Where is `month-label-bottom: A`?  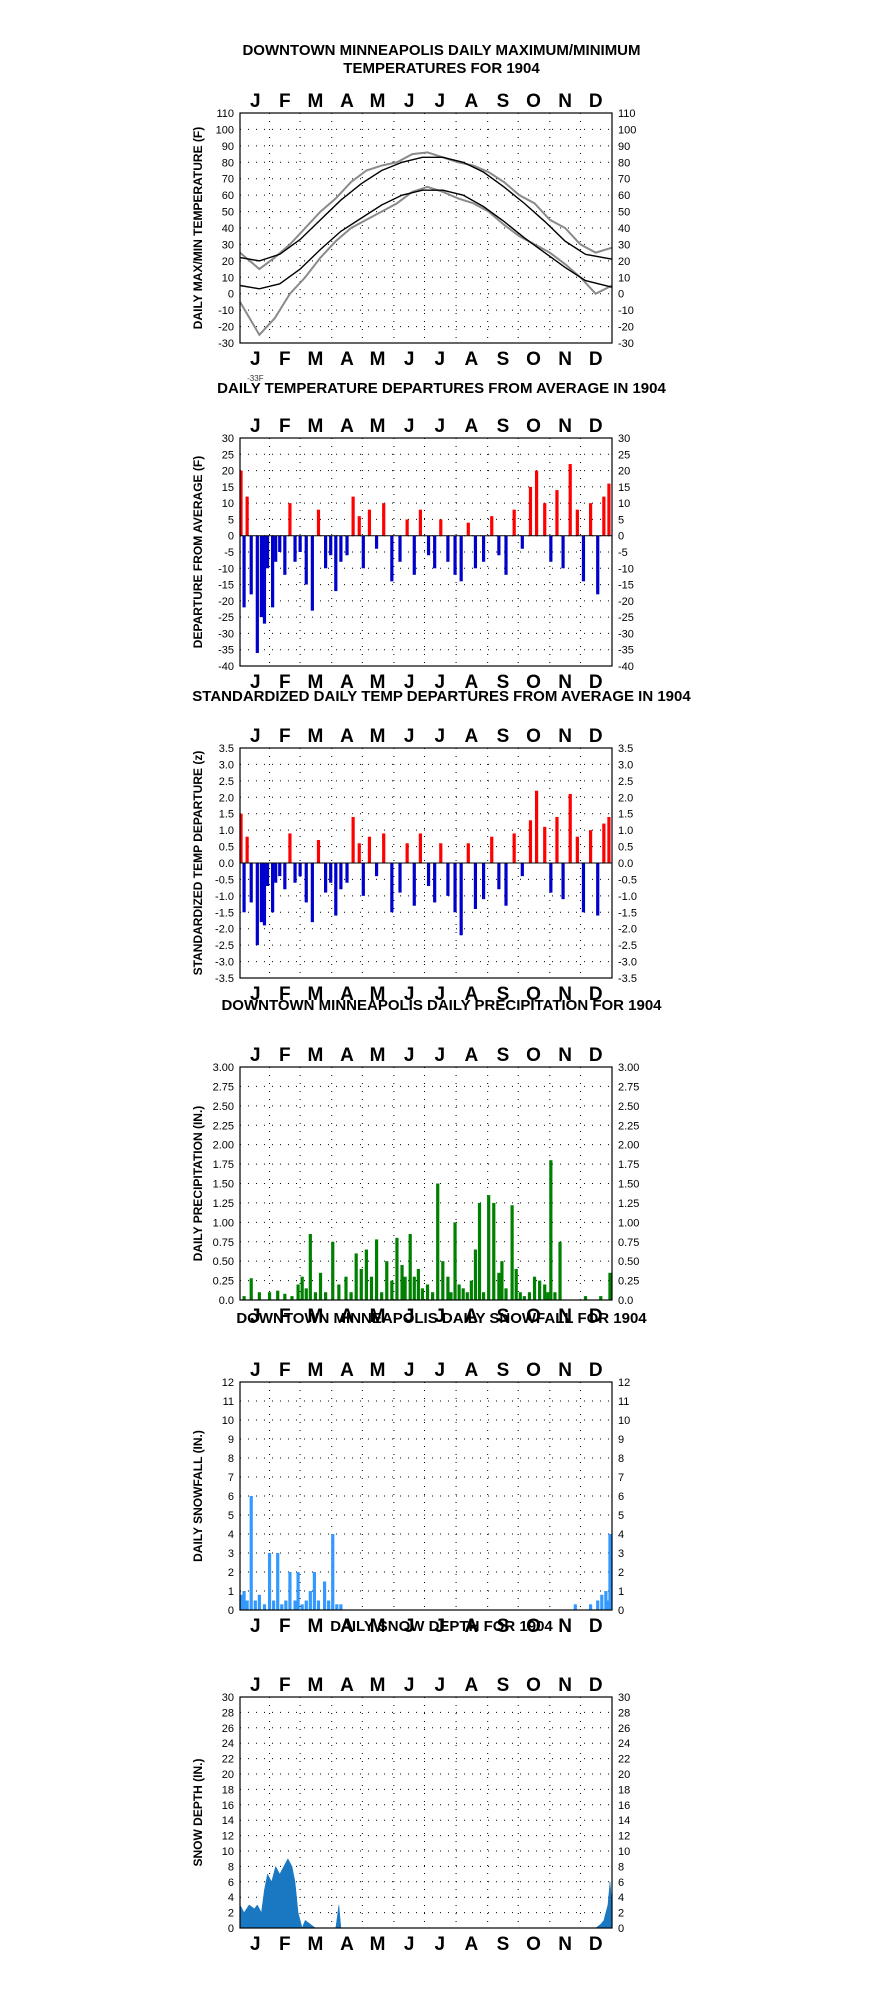
month-label-bottom: A is located at coordinates (471, 359).